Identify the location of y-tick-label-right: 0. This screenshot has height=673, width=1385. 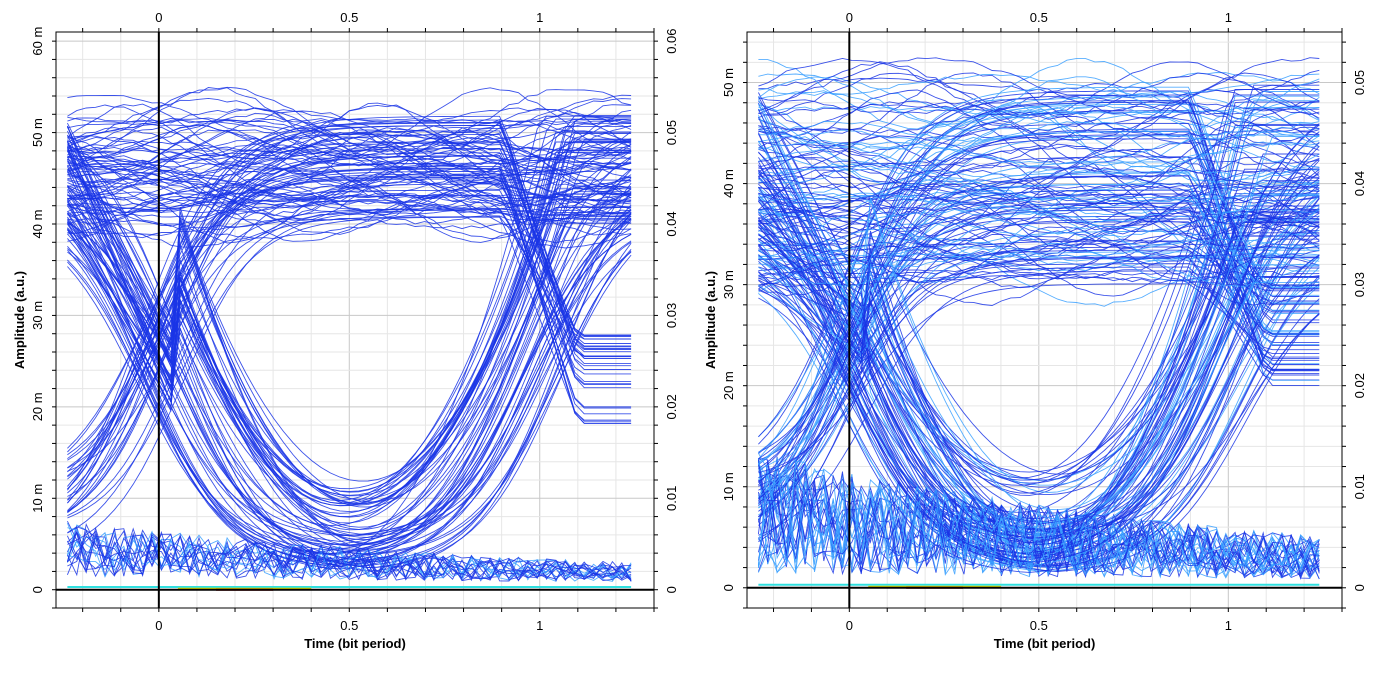
(671, 589).